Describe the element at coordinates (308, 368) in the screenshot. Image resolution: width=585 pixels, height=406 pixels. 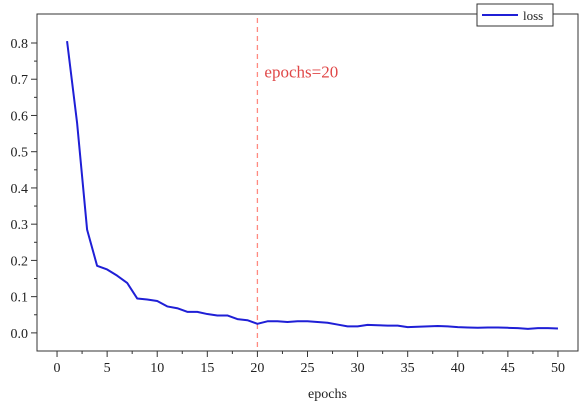
I see `x-tick-label-25: 25` at that location.